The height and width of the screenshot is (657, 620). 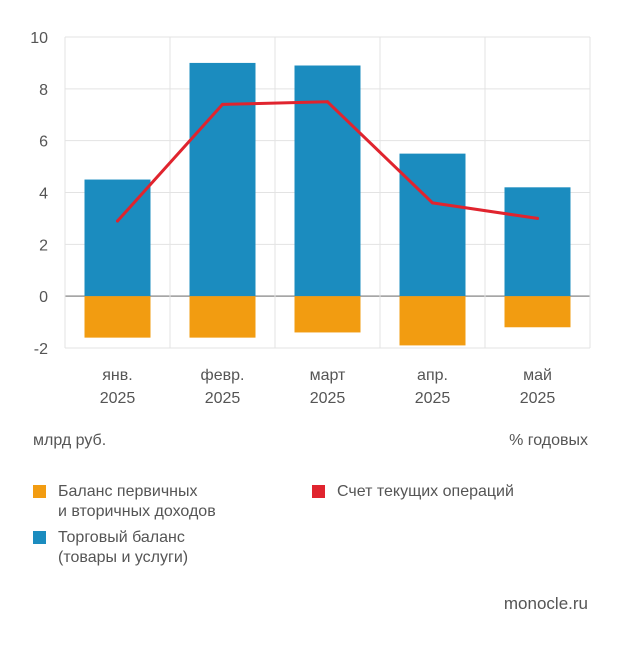 What do you see at coordinates (537, 375) in the screenshot?
I see `x-tick-label-month: май` at bounding box center [537, 375].